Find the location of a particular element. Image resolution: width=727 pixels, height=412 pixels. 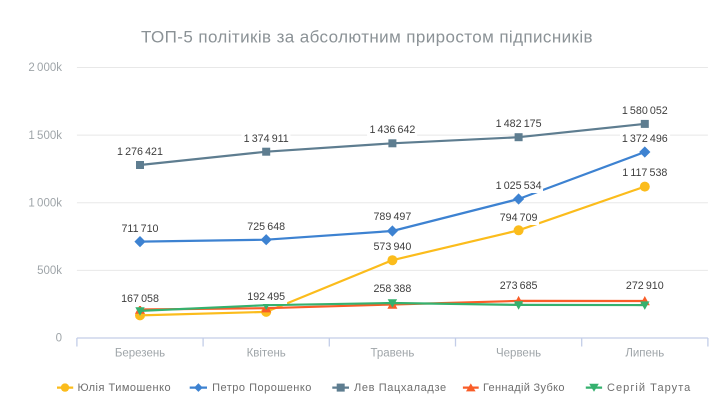

svg-text: Червень is located at coordinates (518, 354).